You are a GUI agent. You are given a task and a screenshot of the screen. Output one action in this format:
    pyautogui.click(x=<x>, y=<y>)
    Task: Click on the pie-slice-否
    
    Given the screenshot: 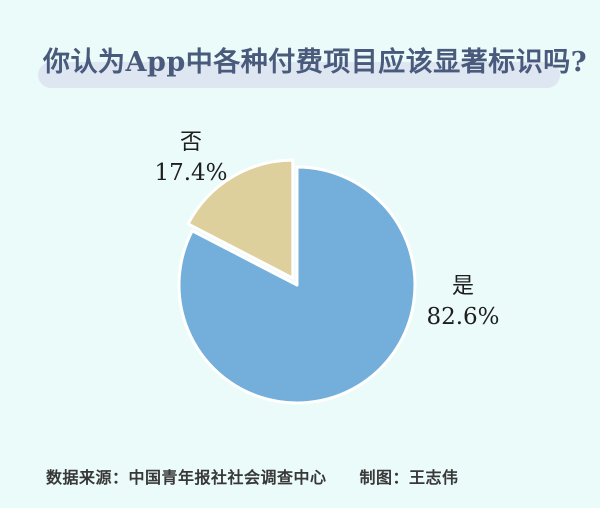 What is the action you would take?
    pyautogui.click(x=240, y=219)
    